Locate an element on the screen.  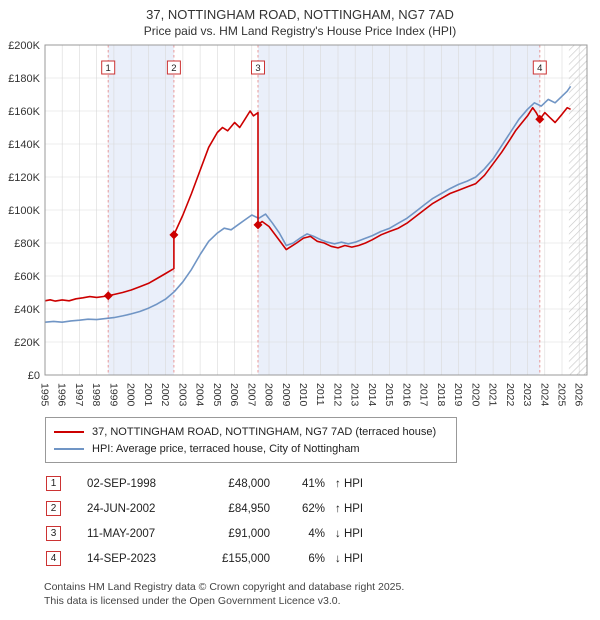
sale-date: 11-MAY-2007 is located at coordinates (121, 533).